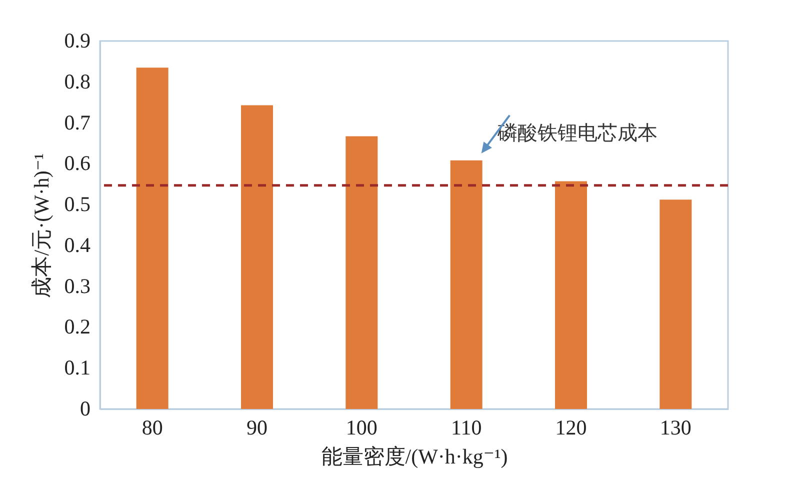 This screenshot has width=800, height=500. What do you see at coordinates (571, 428) in the screenshot?
I see `x-tick-label: 120` at bounding box center [571, 428].